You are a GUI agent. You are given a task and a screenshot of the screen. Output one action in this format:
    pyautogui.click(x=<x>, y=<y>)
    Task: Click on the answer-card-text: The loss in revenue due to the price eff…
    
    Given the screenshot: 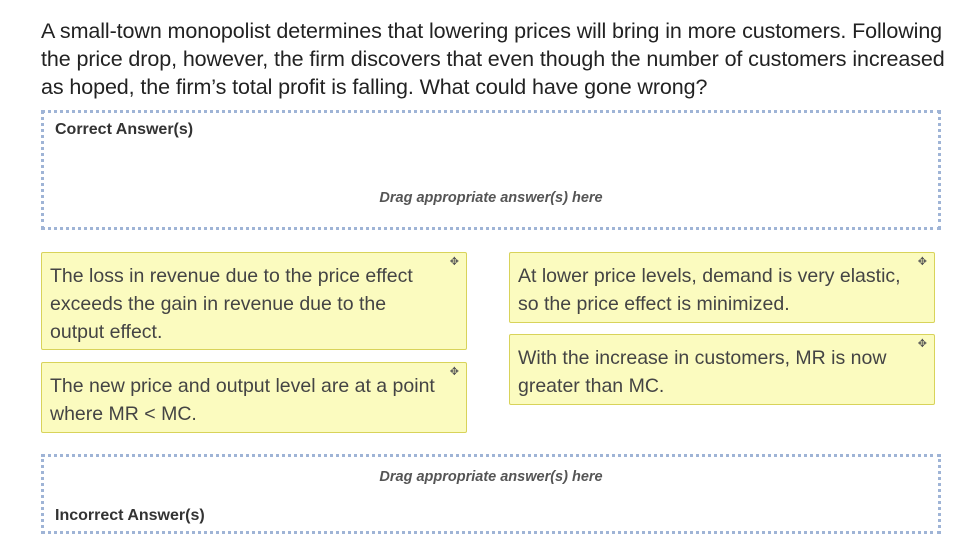 What is the action you would take?
    pyautogui.click(x=231, y=304)
    